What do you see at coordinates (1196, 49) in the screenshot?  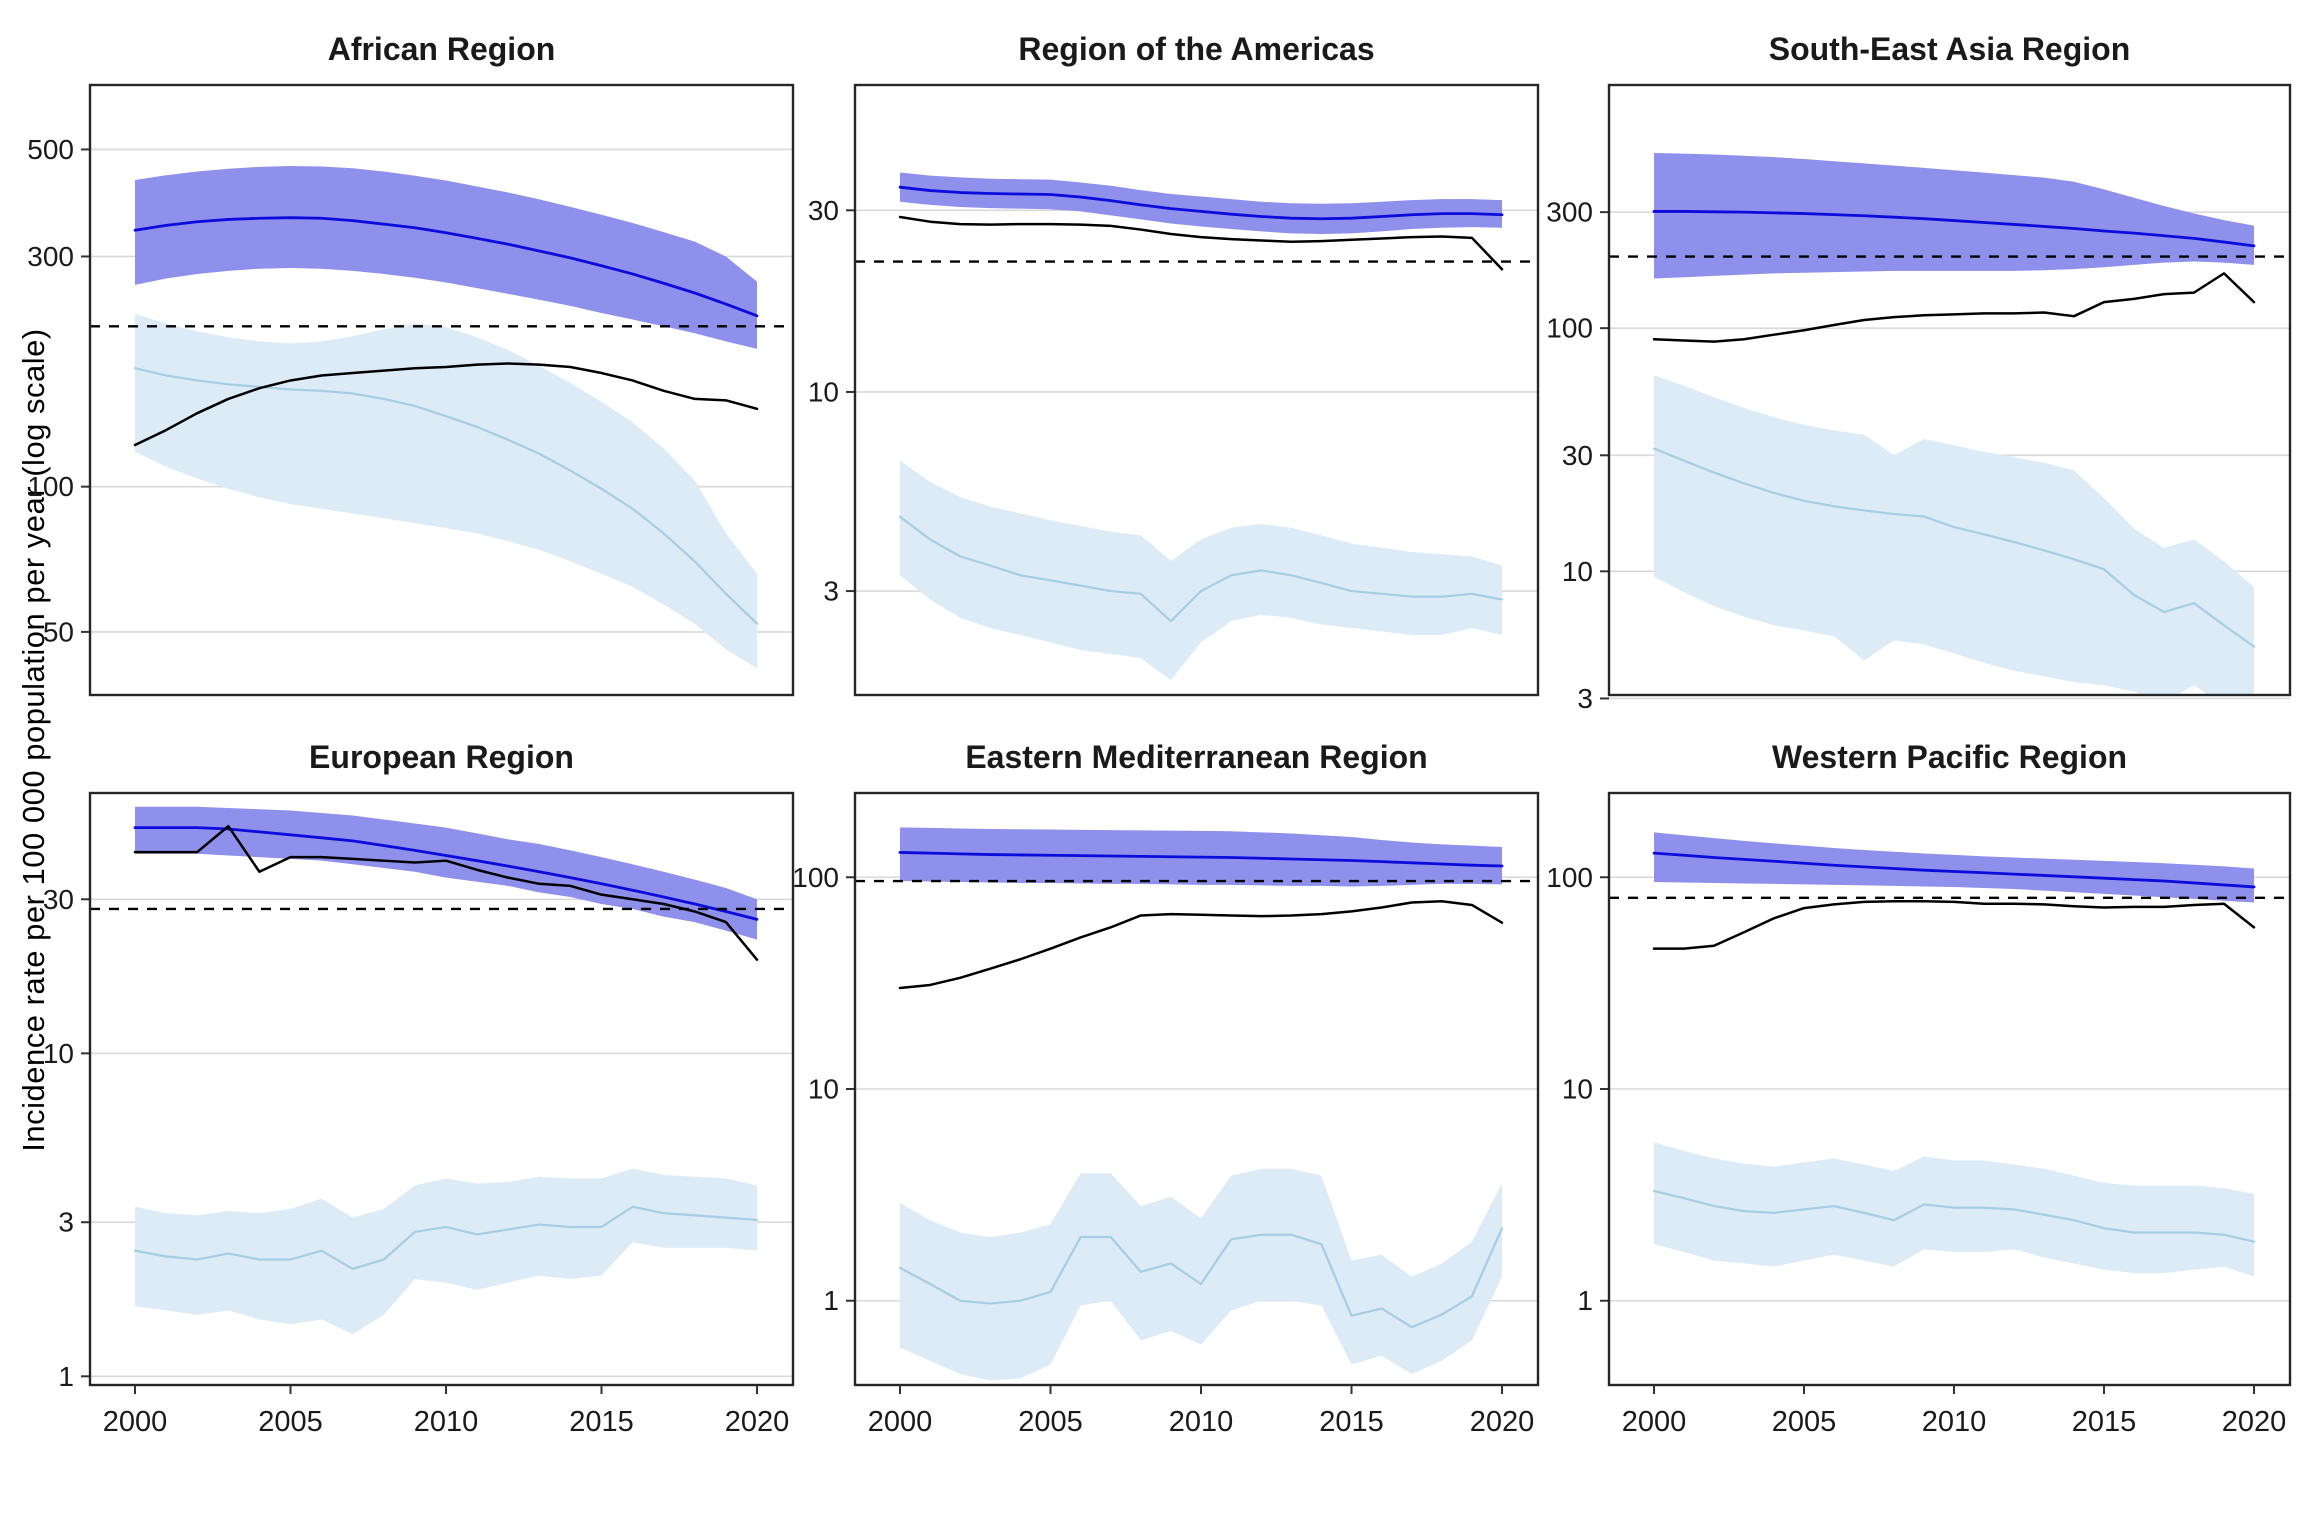 I see `panel-title: Region of the Americas` at bounding box center [1196, 49].